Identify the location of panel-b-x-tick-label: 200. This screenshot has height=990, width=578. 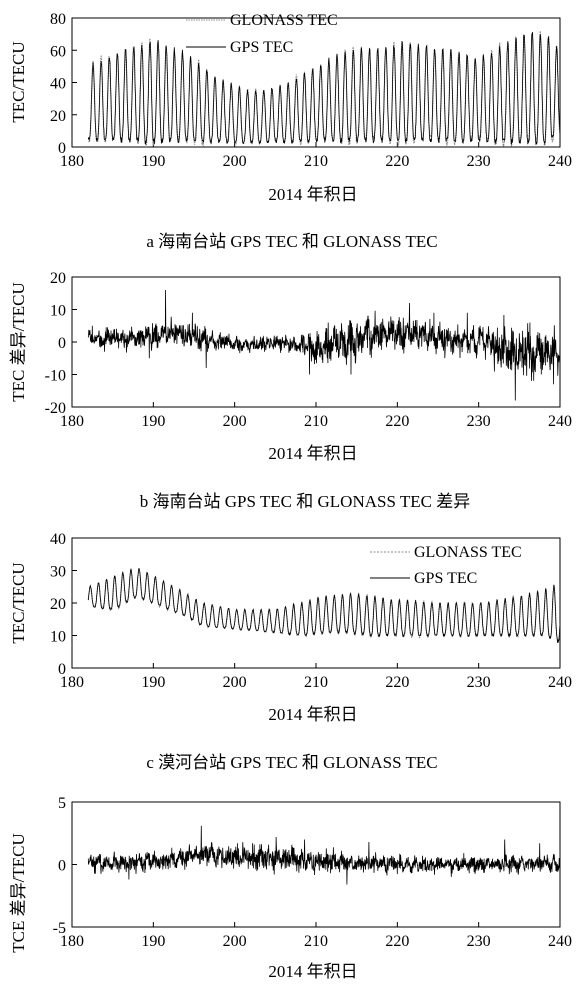
(235, 421).